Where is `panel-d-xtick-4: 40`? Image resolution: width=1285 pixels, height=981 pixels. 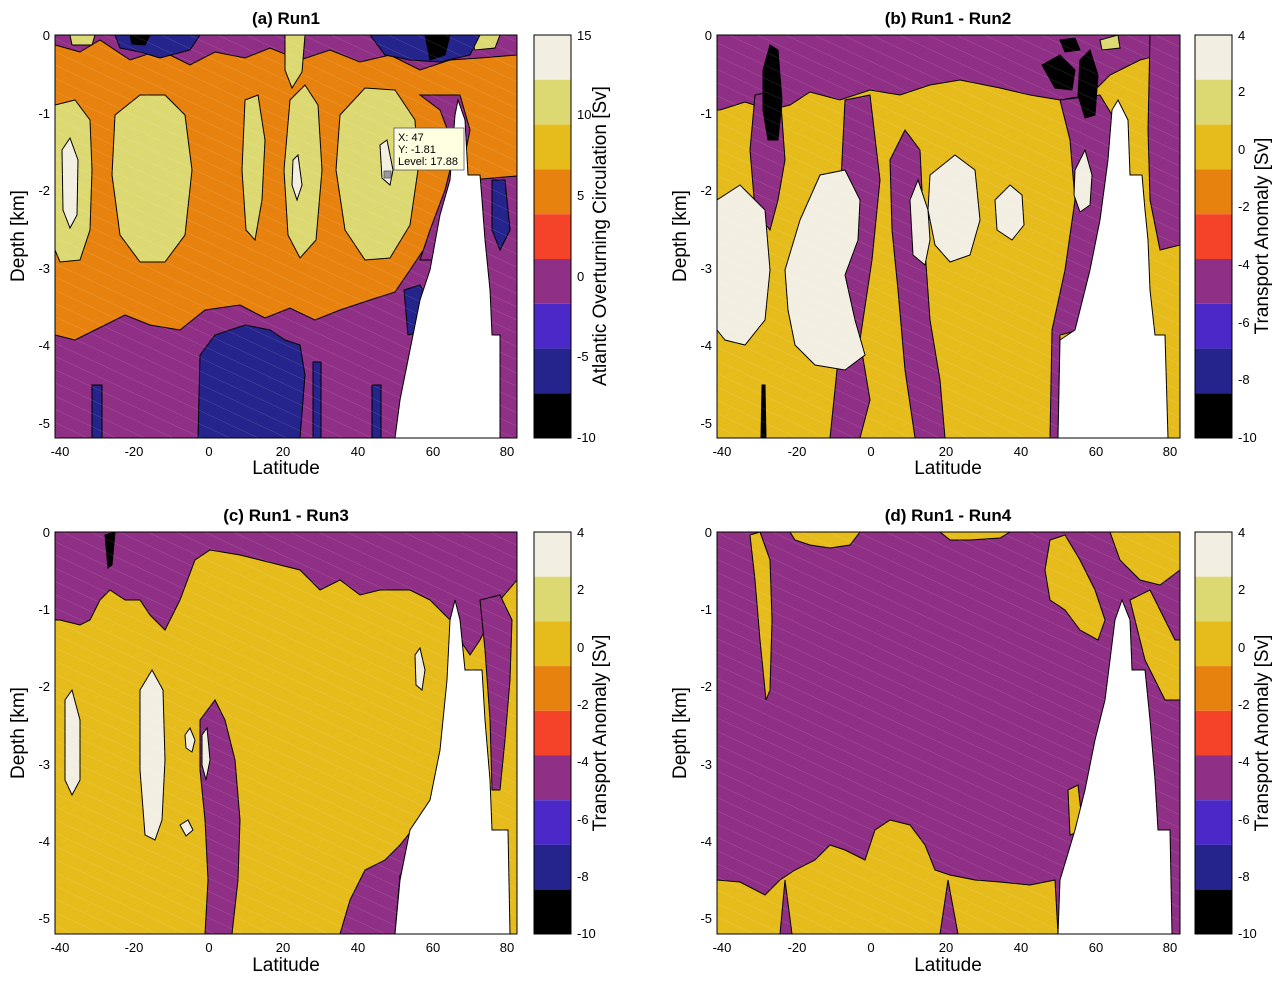 panel-d-xtick-4: 40 is located at coordinates (1021, 947).